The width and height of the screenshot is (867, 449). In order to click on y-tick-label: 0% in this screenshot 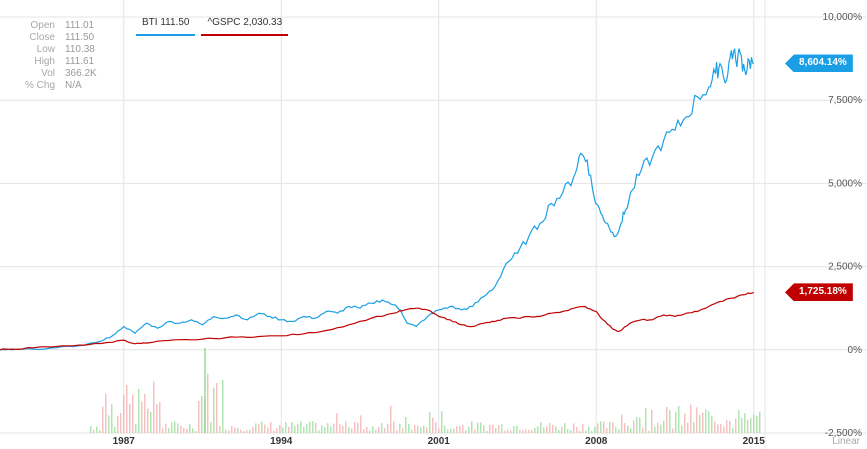, I will do `click(855, 350)`.